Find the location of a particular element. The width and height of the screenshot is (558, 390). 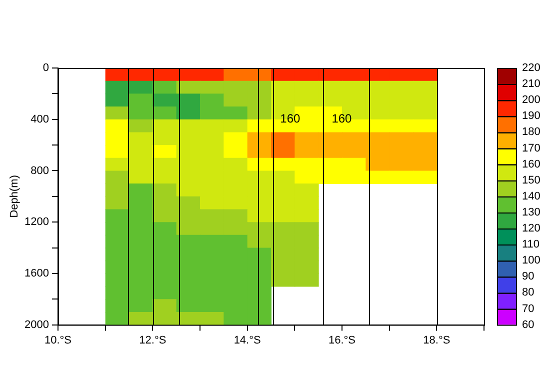

y-tick-label: 0 is located at coordinates (45, 68).